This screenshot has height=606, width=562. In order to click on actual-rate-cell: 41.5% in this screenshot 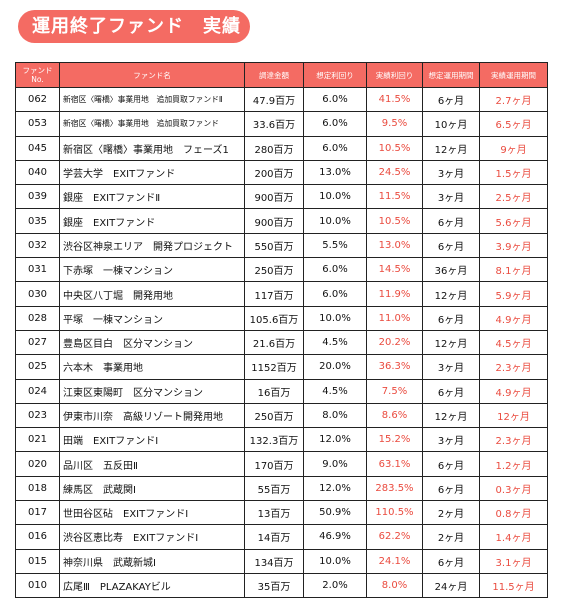, I will do `click(394, 99)`.